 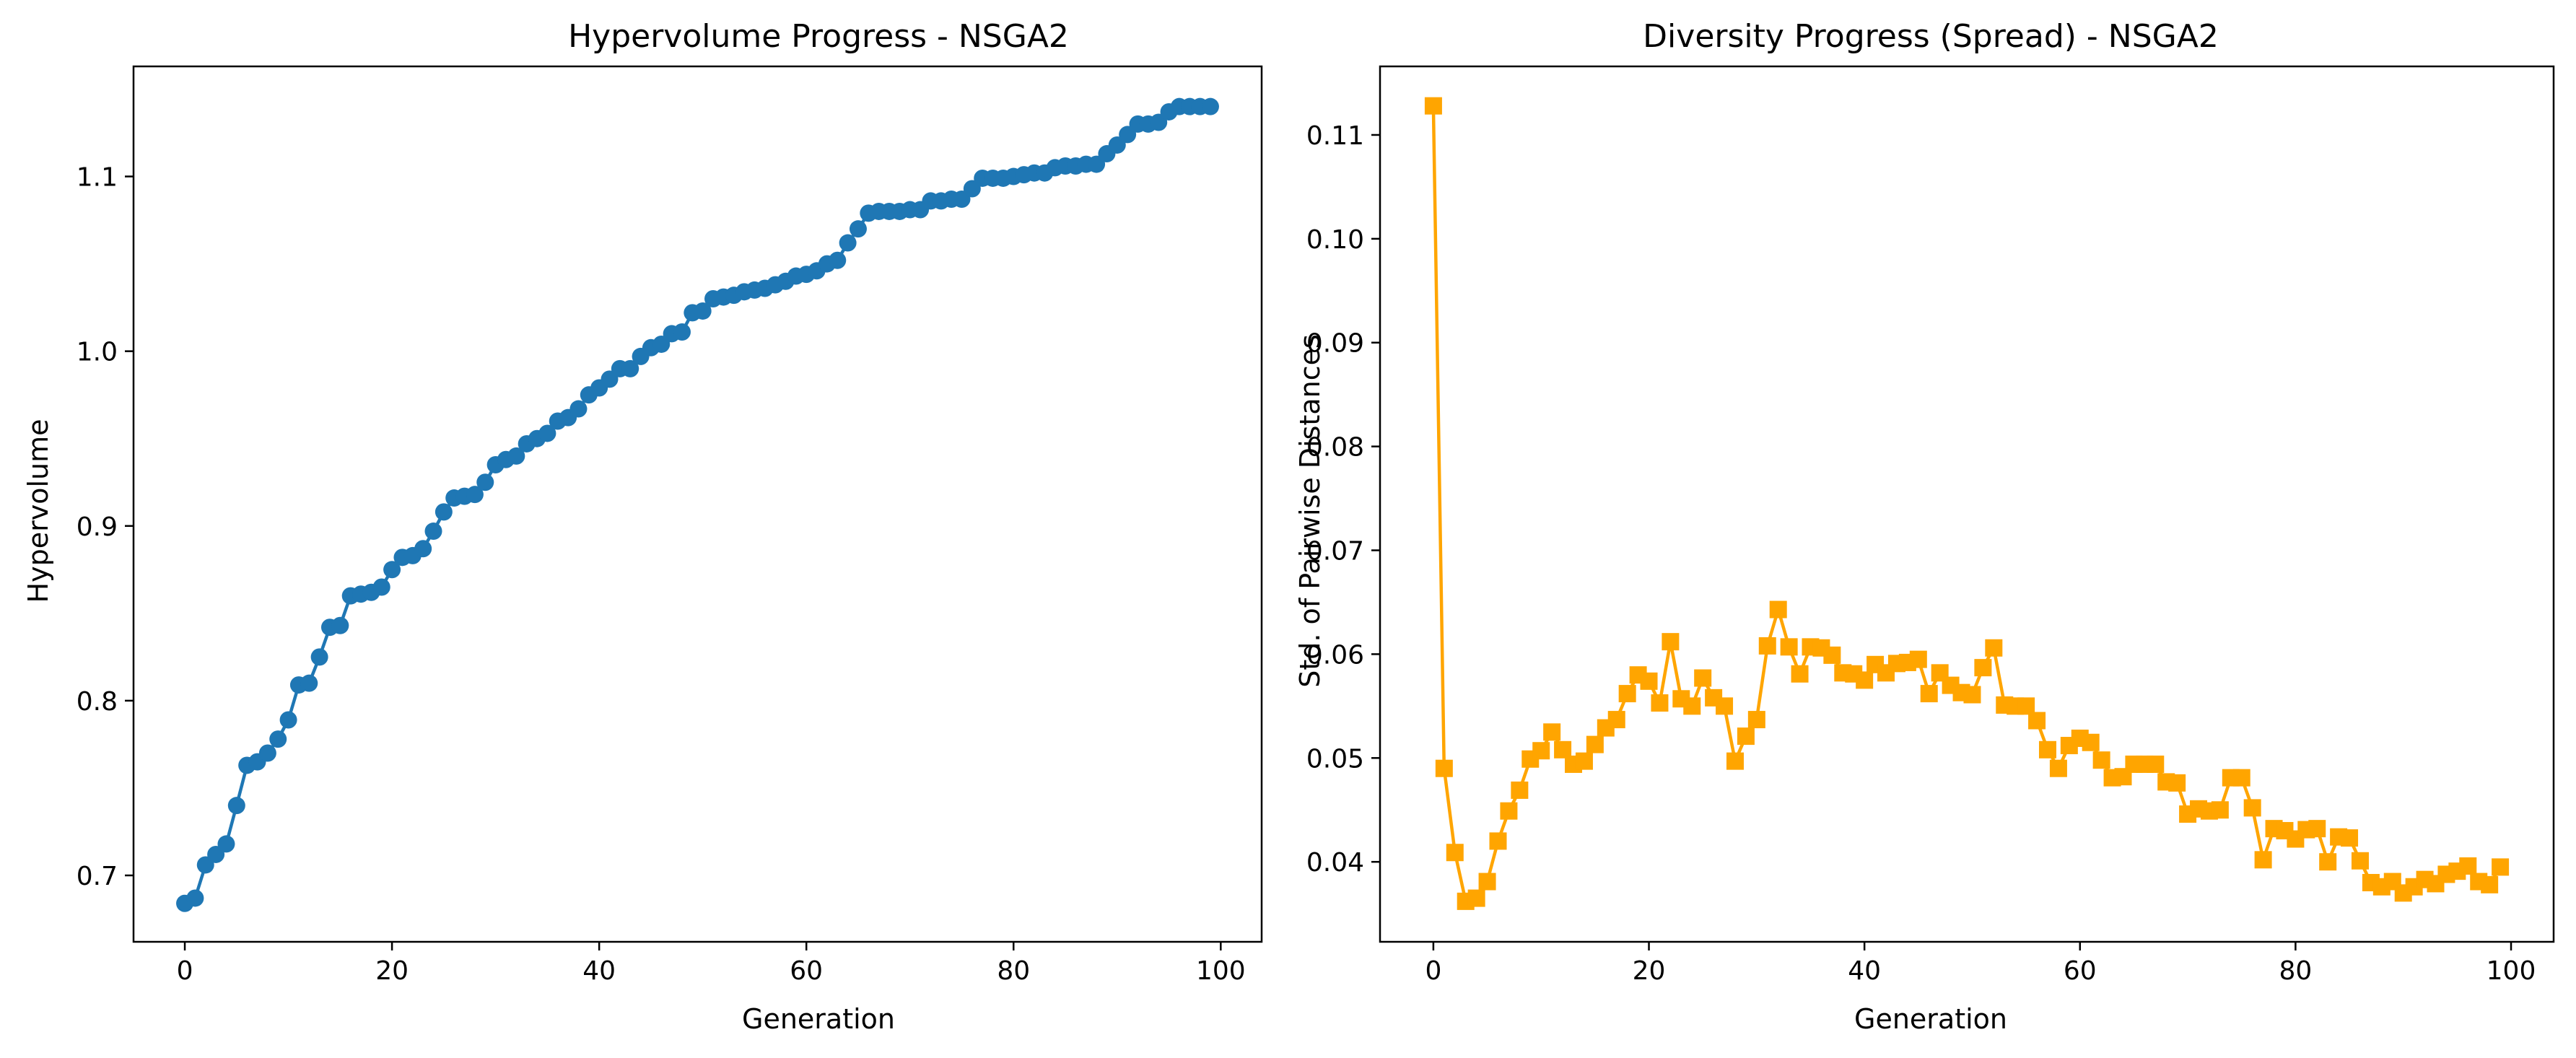 I want to click on diversity-y-tick-label: 0.09, so click(x=1335, y=344).